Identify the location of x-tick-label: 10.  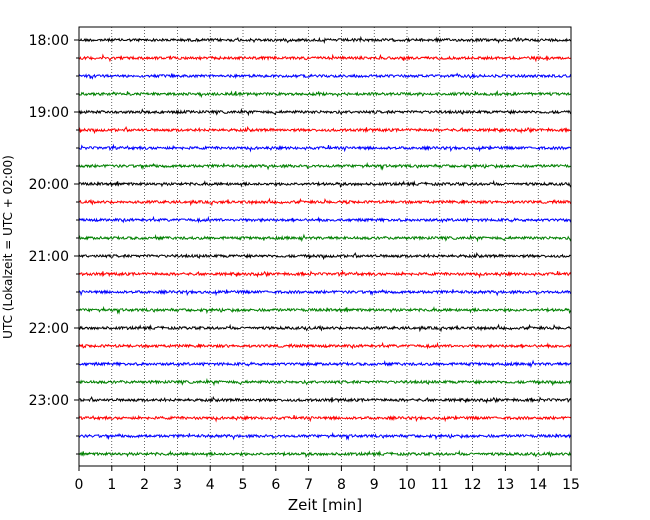
(407, 485).